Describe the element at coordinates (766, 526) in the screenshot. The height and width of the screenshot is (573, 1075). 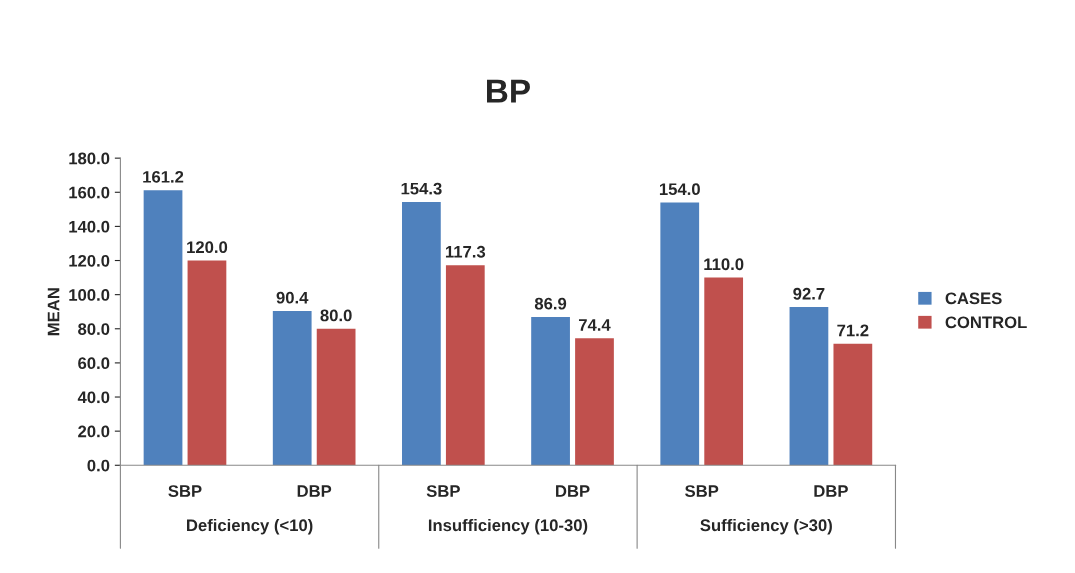
I see `text: Sufficiency (>30)` at that location.